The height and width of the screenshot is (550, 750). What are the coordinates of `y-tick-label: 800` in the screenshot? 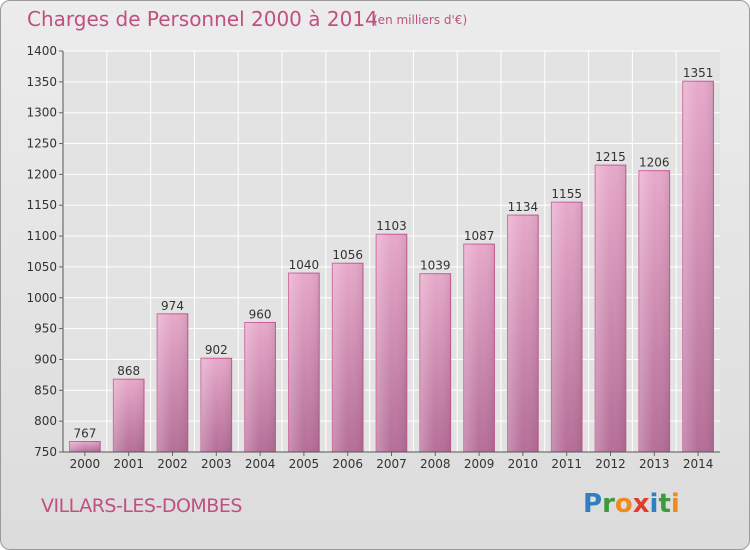 It's located at (45, 421).